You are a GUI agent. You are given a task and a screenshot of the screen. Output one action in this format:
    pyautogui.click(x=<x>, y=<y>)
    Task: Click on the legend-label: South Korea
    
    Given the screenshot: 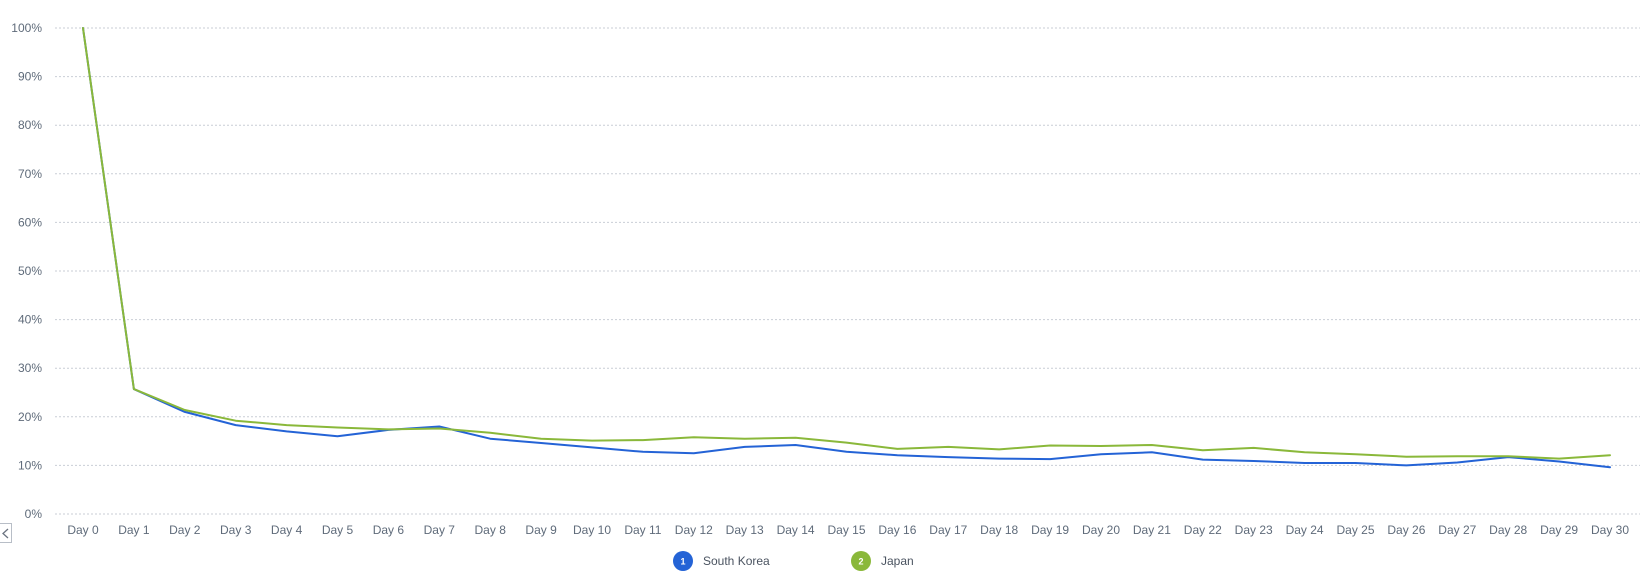 What is the action you would take?
    pyautogui.click(x=736, y=561)
    